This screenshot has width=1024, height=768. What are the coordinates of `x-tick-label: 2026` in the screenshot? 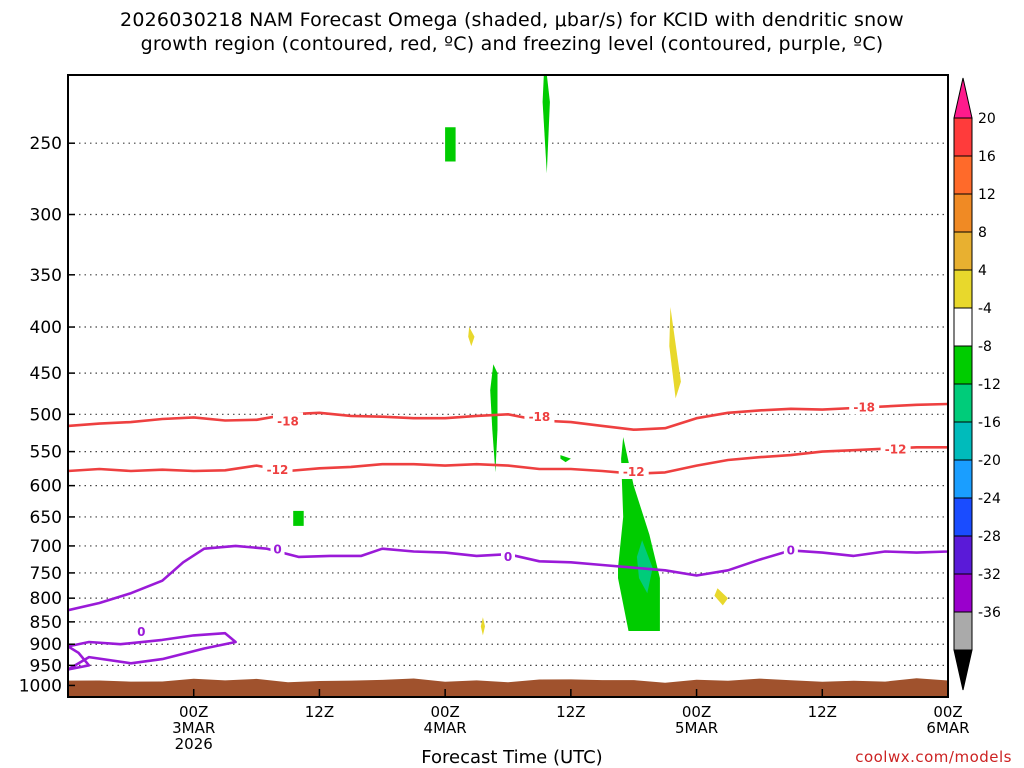 It's located at (194, 744).